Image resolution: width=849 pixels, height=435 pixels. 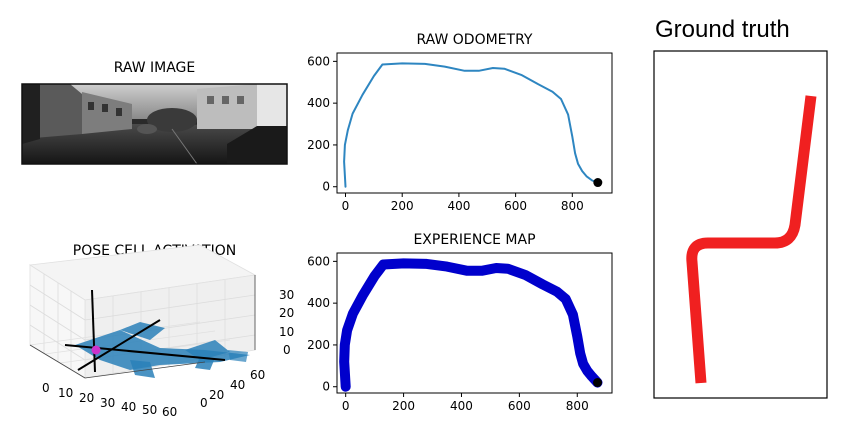 What do you see at coordinates (238, 385) in the screenshot?
I see `pose-y-tick: 40` at bounding box center [238, 385].